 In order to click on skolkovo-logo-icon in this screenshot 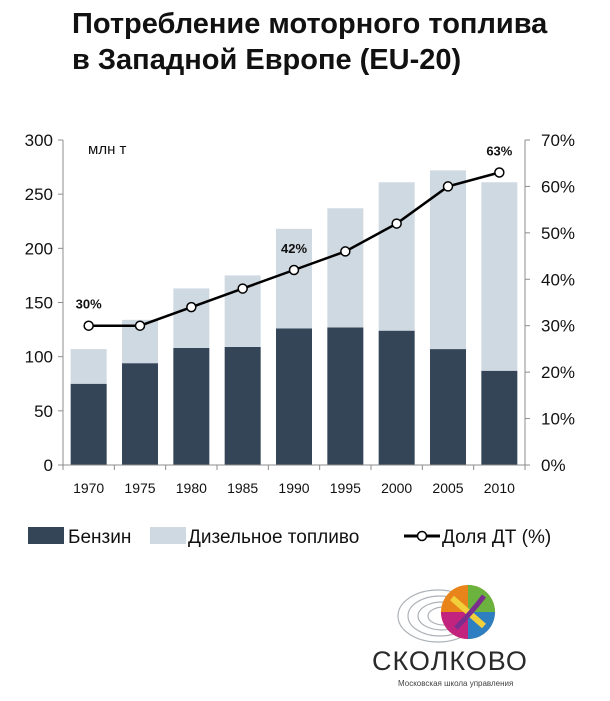, I will do `click(446, 614)`.